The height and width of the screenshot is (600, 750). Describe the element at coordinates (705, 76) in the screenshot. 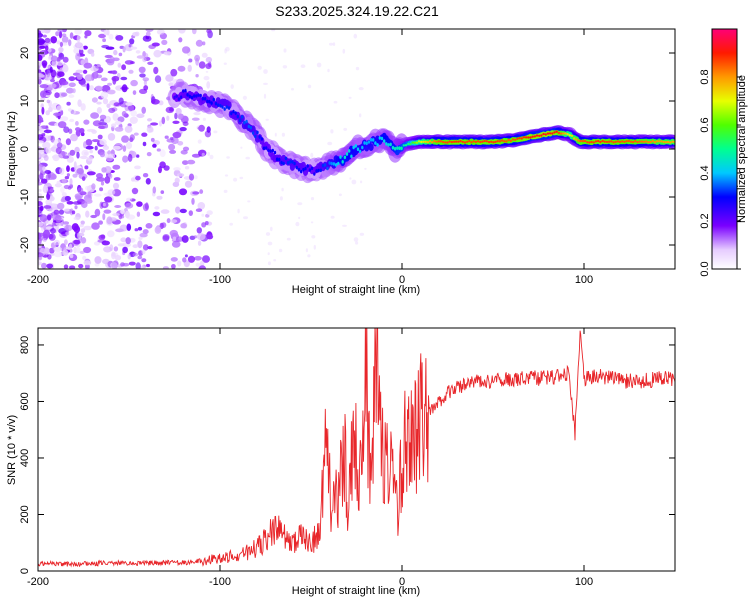

I see `colorbar-tick-label: 0.8` at that location.